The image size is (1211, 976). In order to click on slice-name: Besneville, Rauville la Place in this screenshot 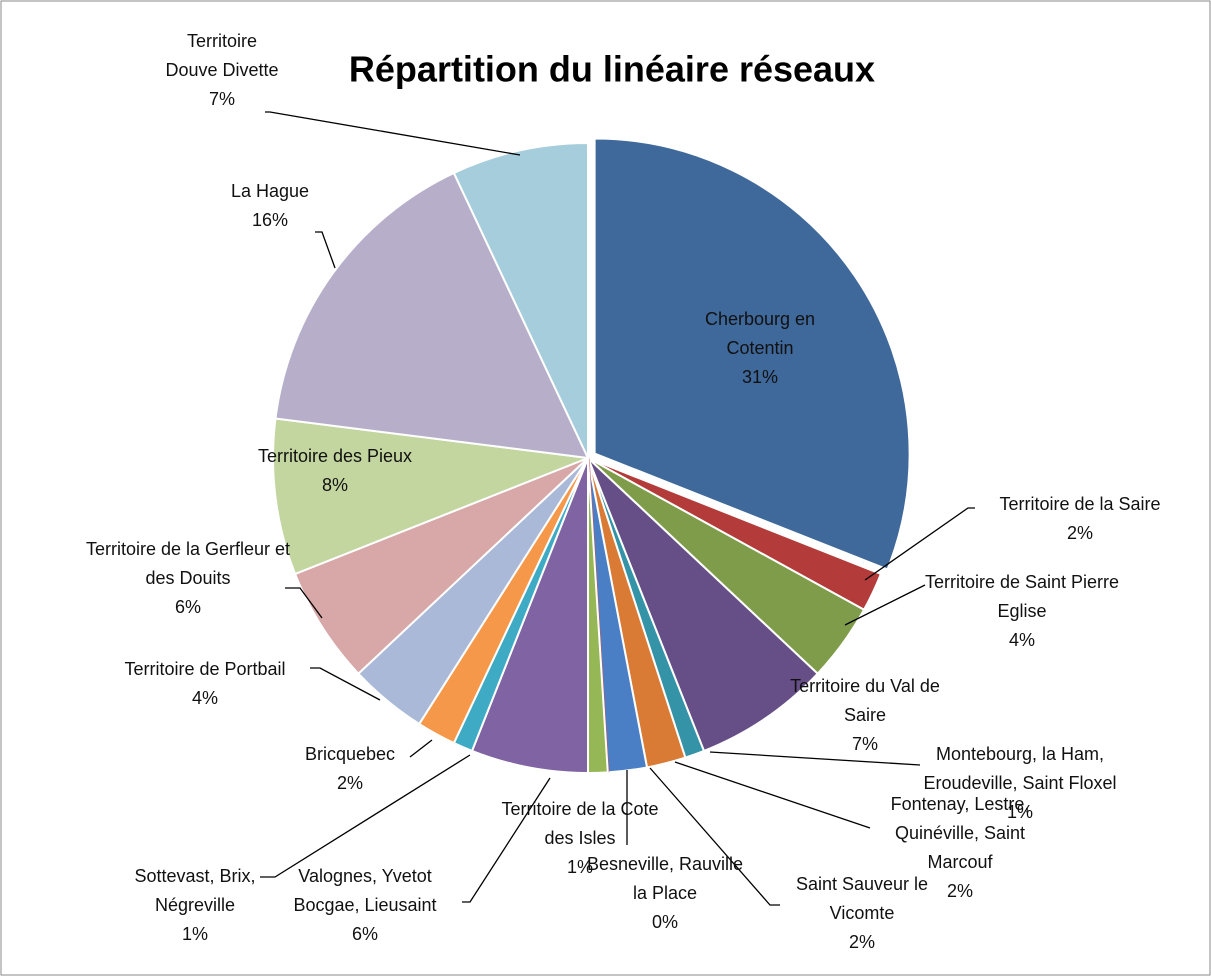, I will do `click(665, 878)`.